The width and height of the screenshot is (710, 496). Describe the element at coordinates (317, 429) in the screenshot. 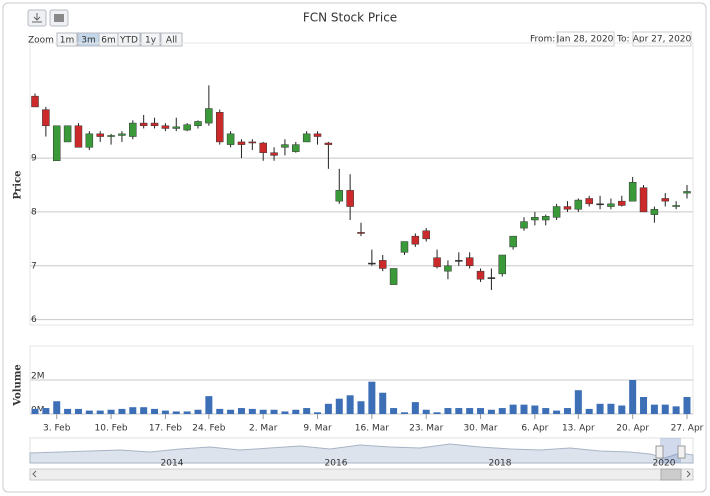

I see `x-tick-label: 9. Mar` at that location.